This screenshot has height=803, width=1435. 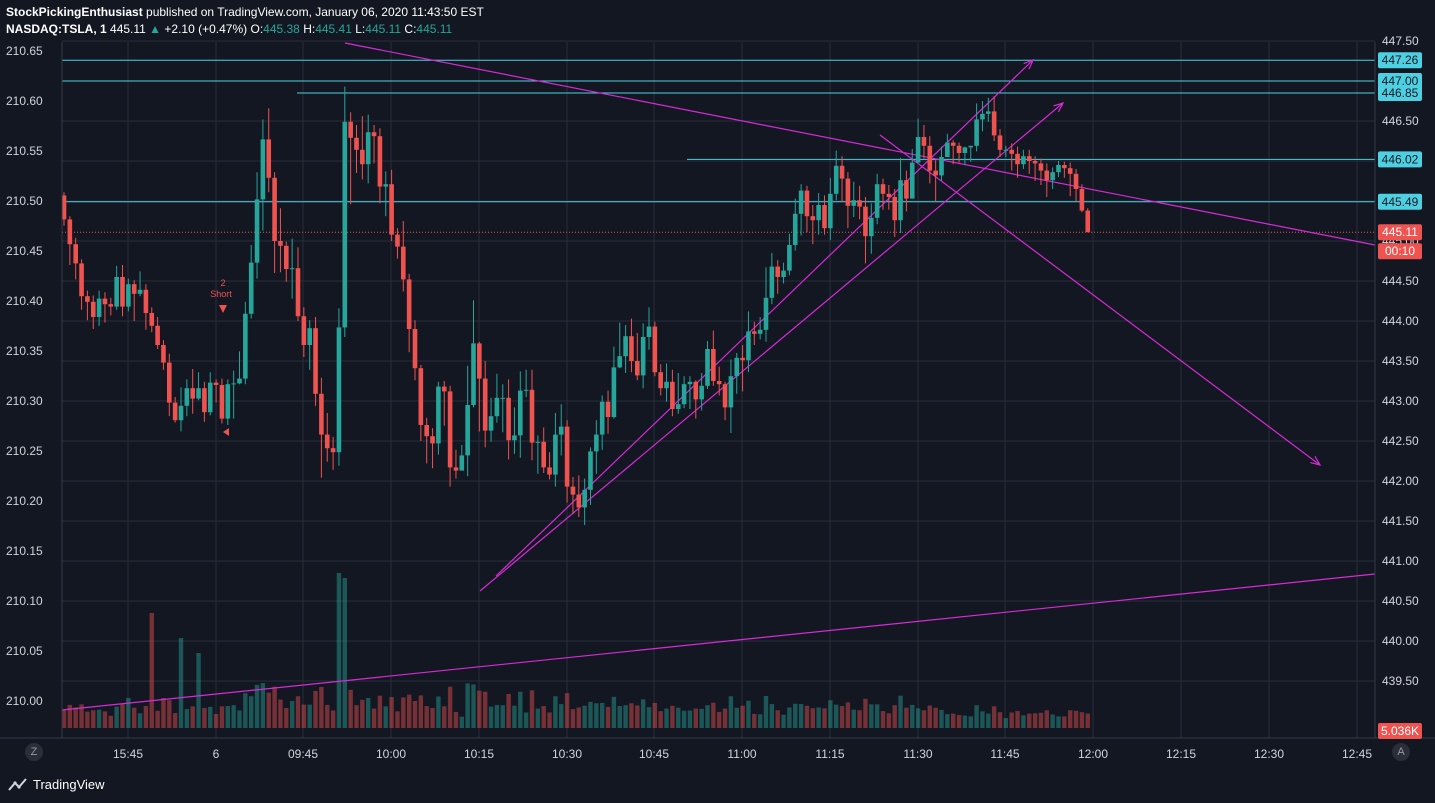 I want to click on time-axis-tick-label: 11:45, so click(x=1004, y=754).